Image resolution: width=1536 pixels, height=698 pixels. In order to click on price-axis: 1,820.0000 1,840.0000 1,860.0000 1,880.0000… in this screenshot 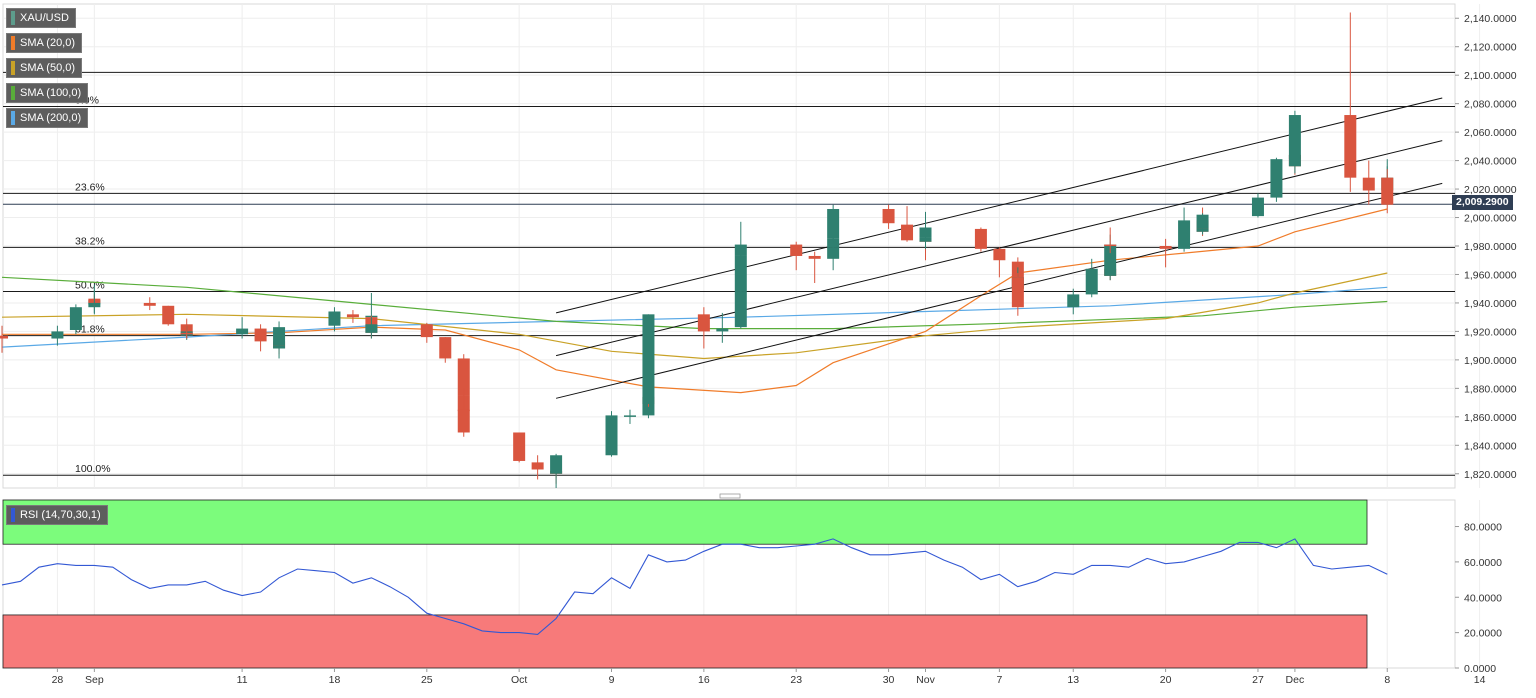, I will do `click(1486, 247)`.